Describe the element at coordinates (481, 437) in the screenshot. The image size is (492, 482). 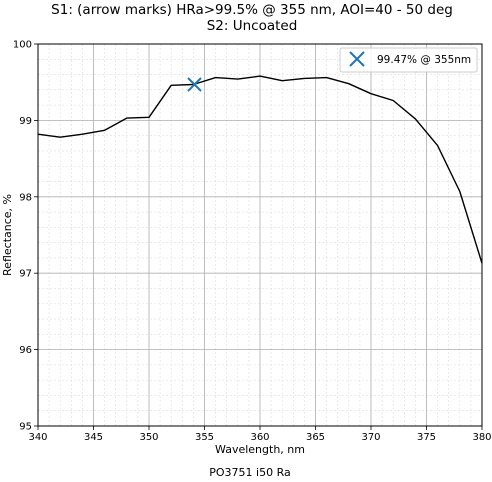
I see `x-tick-label: 380` at that location.